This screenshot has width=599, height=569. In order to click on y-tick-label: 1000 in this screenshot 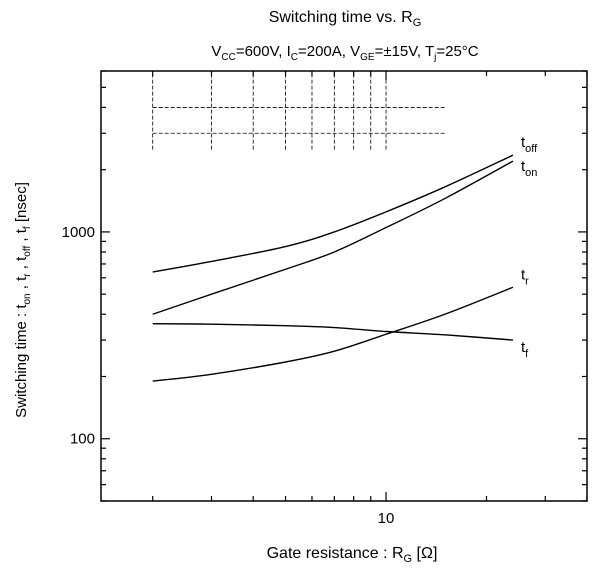, I will do `click(78, 232)`.